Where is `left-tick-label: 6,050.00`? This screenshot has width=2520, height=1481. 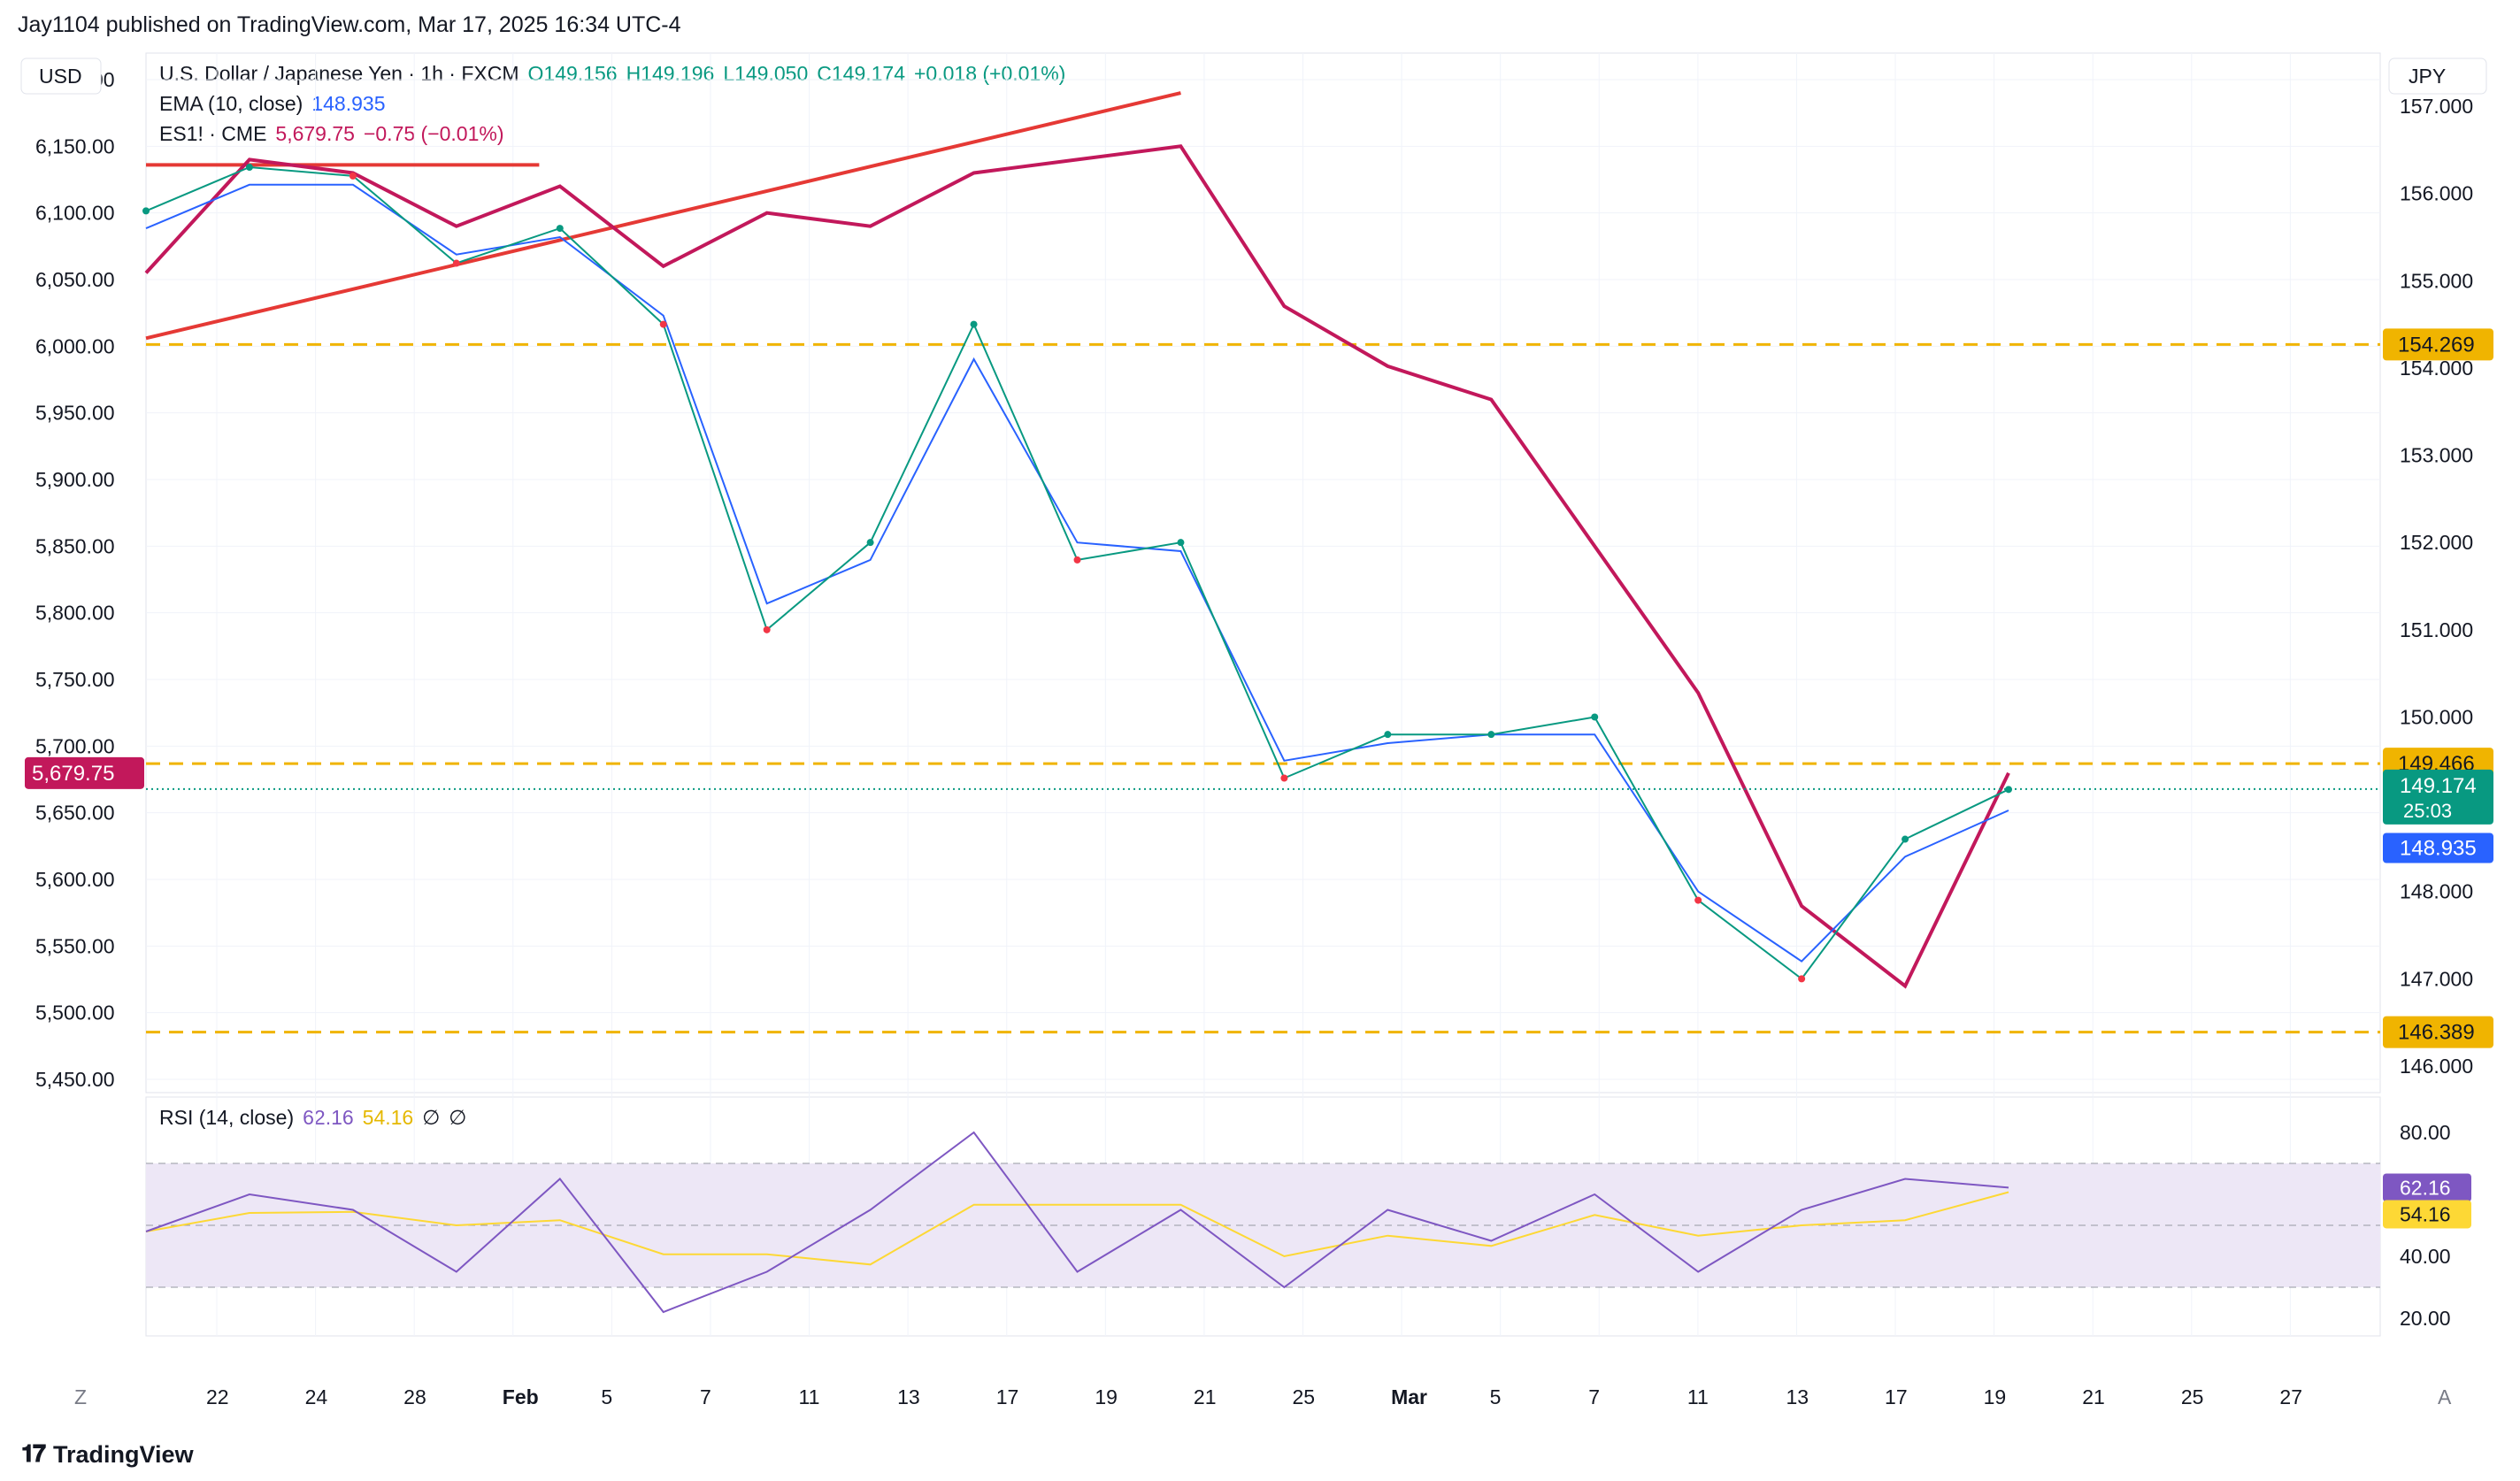 left-tick-label: 6,050.00 is located at coordinates (75, 279).